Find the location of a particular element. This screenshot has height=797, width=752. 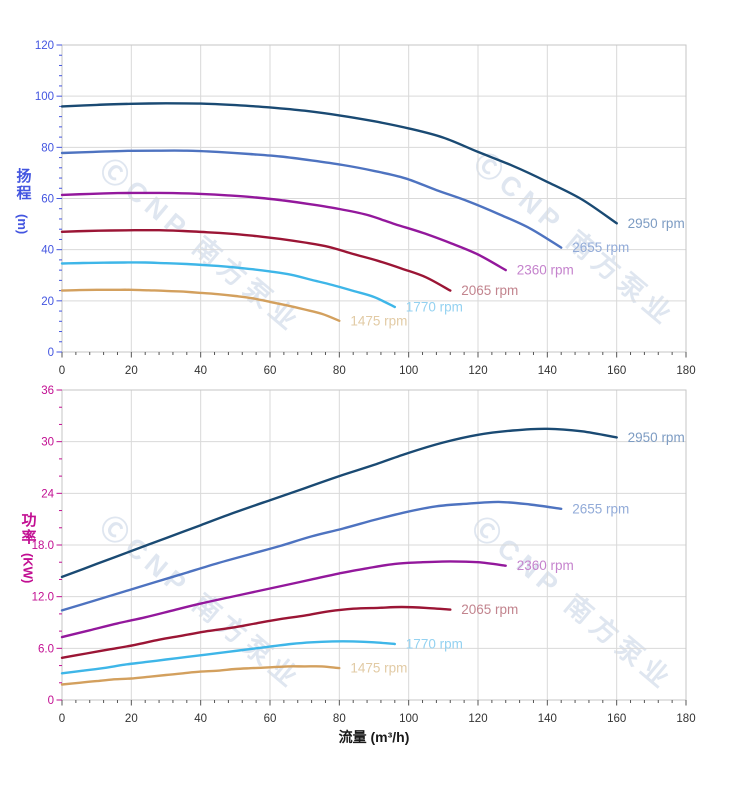

head-curve-2360-rpm is located at coordinates (283, 231).